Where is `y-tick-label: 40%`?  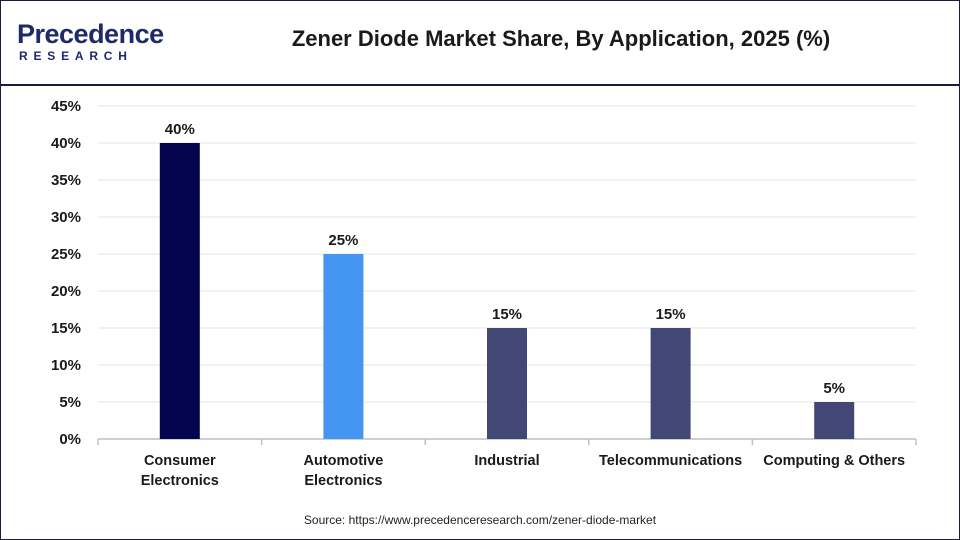
y-tick-label: 40% is located at coordinates (66, 143).